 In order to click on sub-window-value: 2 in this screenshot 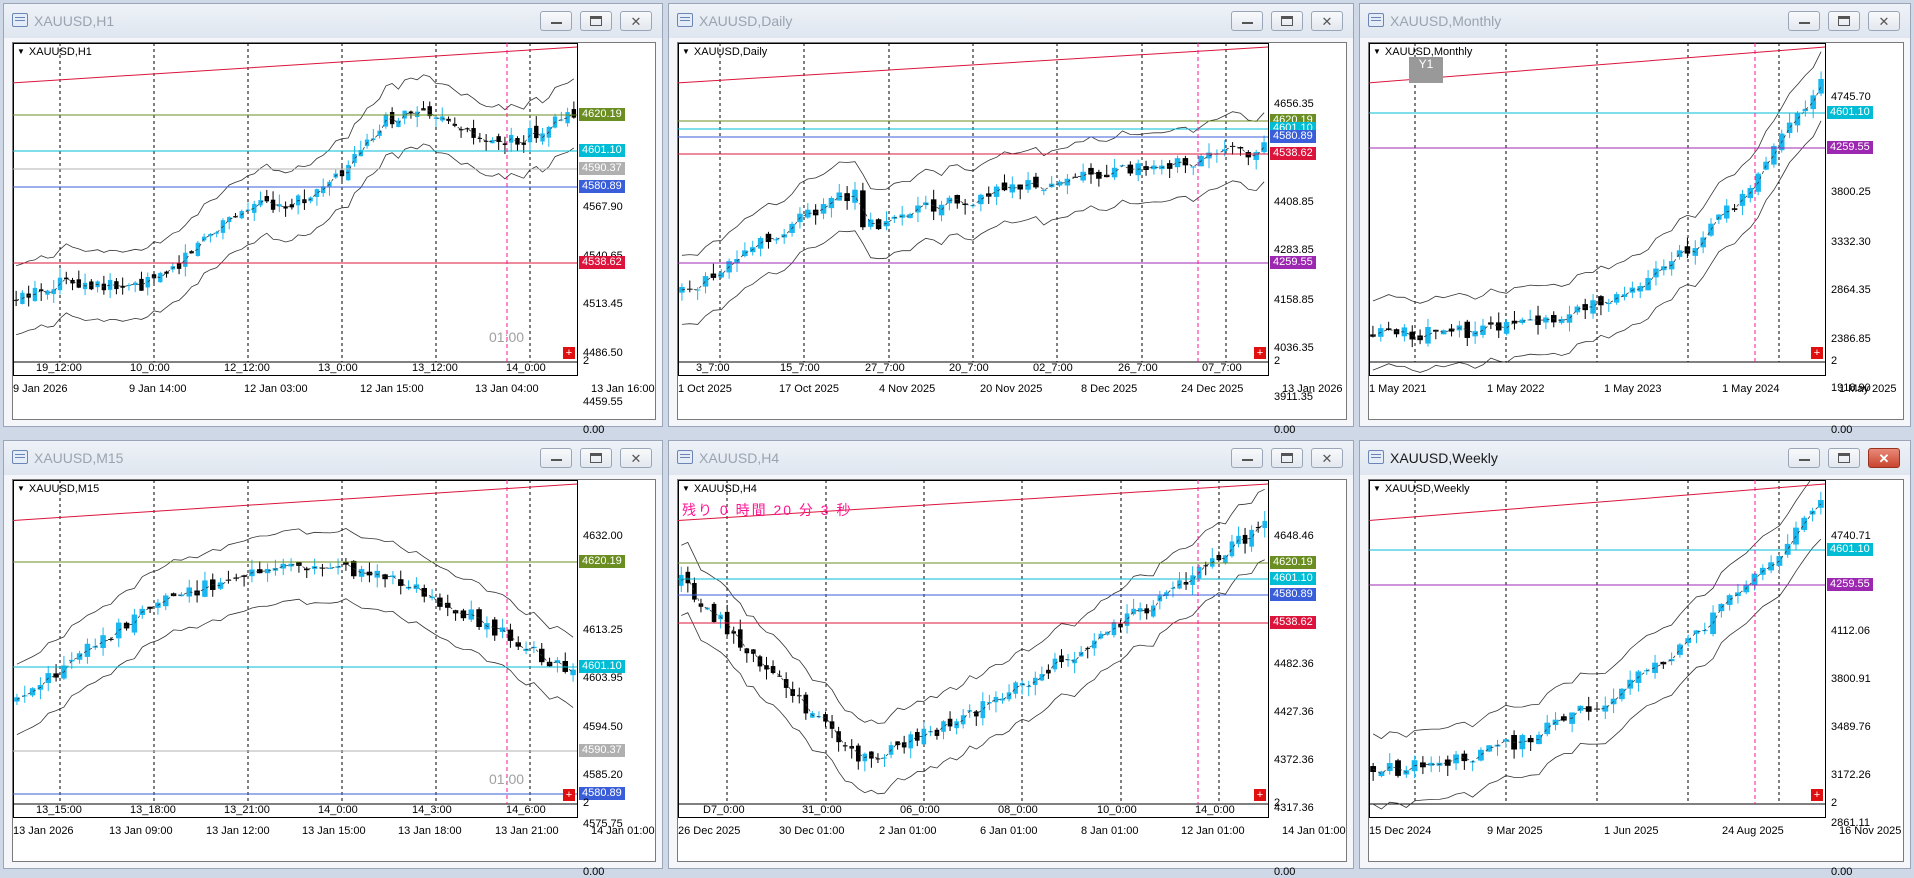, I will do `click(1834, 803)`.